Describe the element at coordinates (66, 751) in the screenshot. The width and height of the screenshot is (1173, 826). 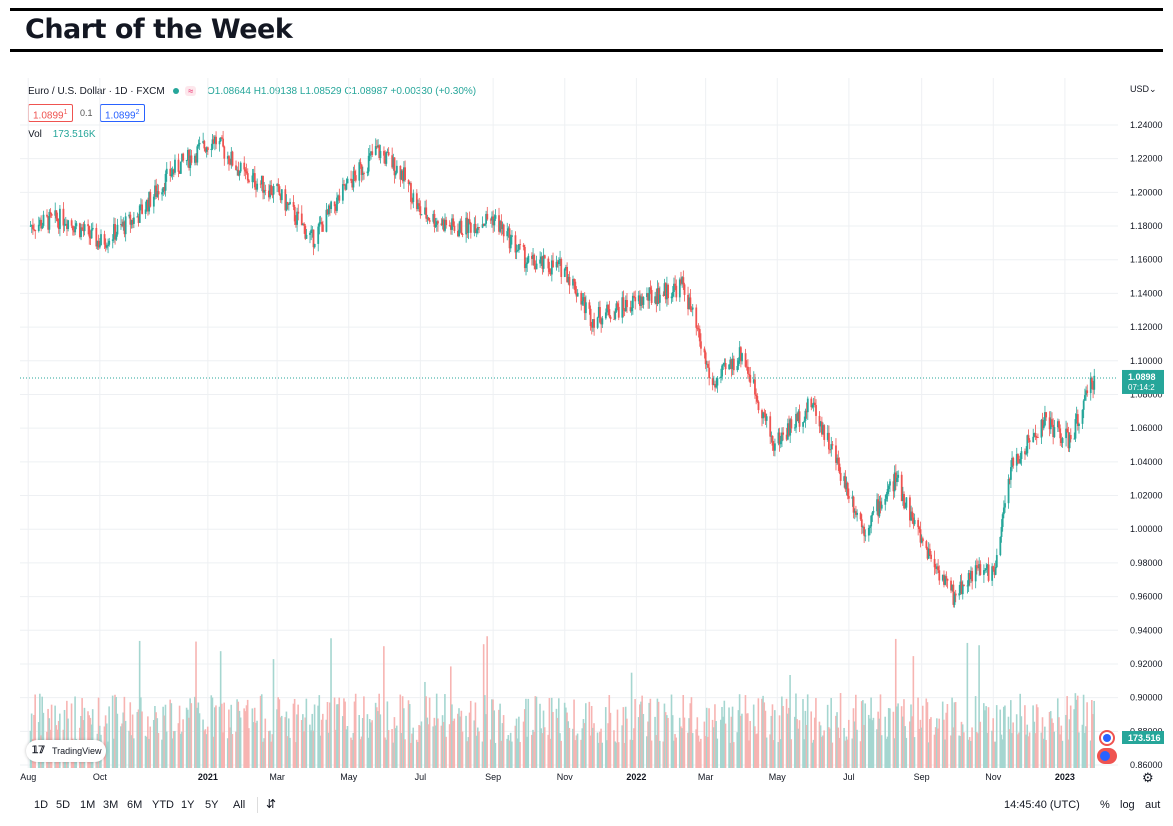
I see `tradingview-logo: 𝟙𝟟 TradingView` at that location.